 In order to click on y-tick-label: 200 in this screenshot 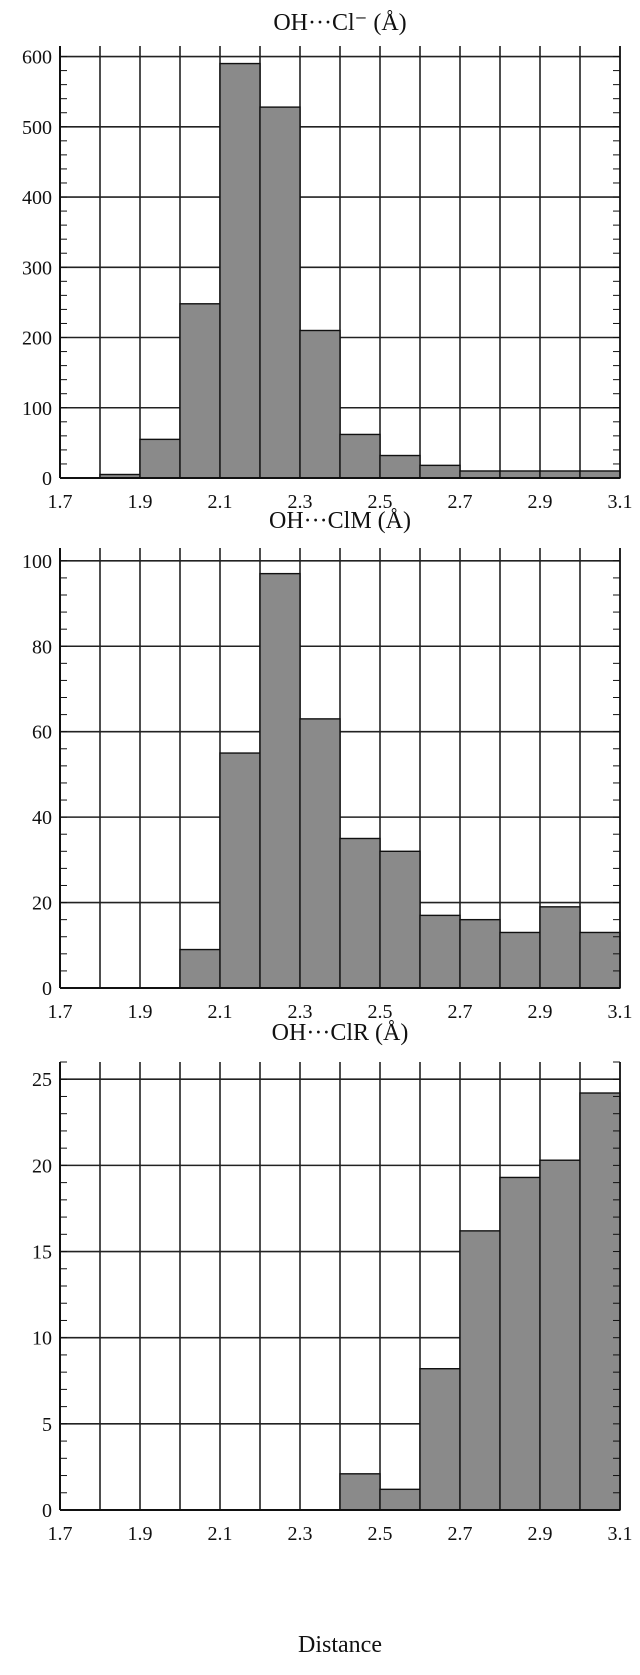, I will do `click(37, 339)`.